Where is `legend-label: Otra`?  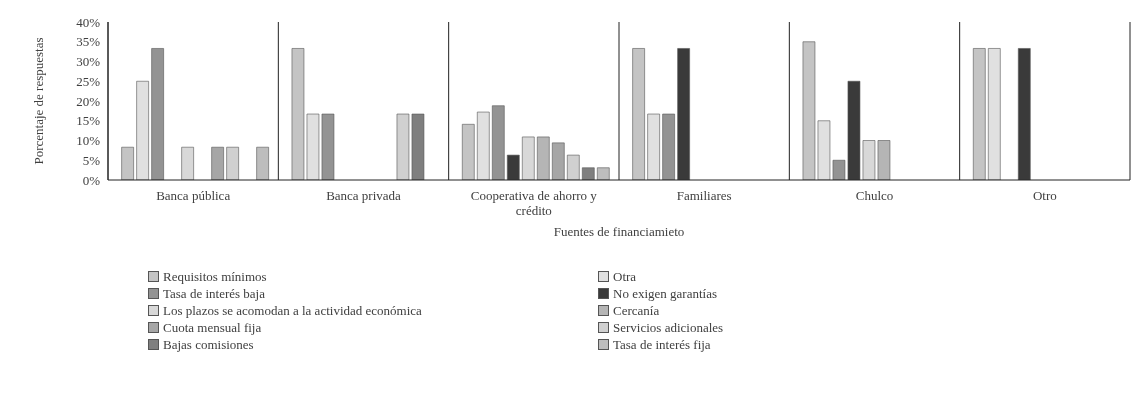
legend-label: Otra is located at coordinates (625, 276).